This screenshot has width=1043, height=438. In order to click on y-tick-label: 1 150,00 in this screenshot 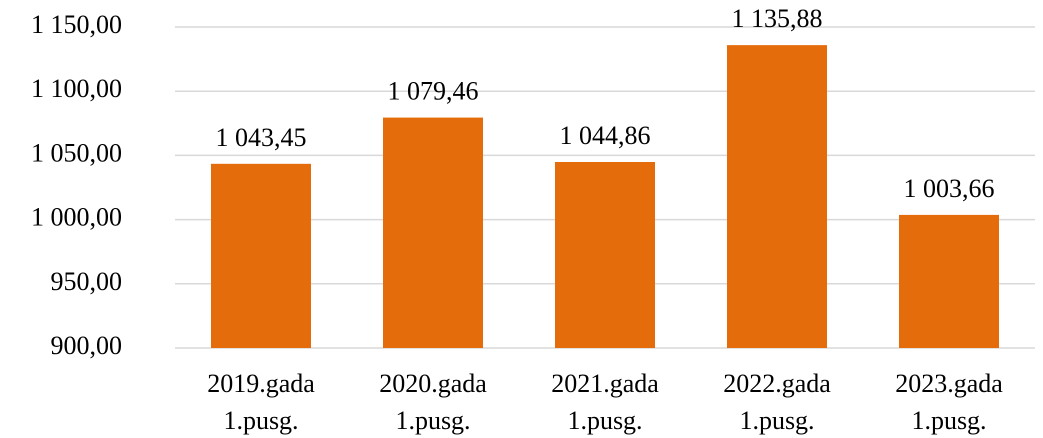, I will do `click(76, 24)`.